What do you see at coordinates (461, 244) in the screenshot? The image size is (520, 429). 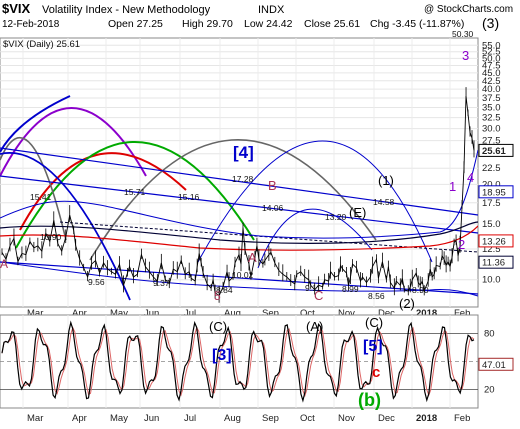 I see `wave-label-2: 2` at bounding box center [461, 244].